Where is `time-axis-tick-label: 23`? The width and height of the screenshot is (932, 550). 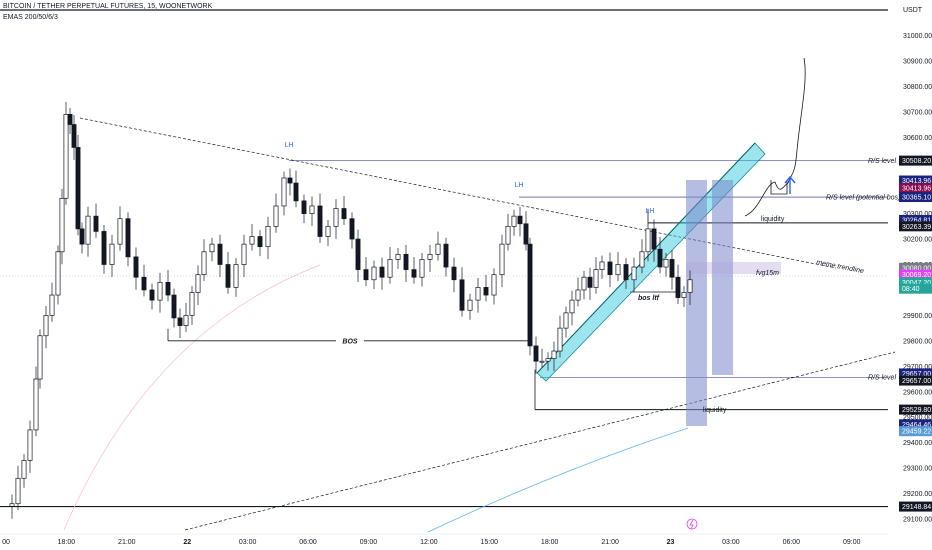
time-axis-tick-label: 23 is located at coordinates (671, 542).